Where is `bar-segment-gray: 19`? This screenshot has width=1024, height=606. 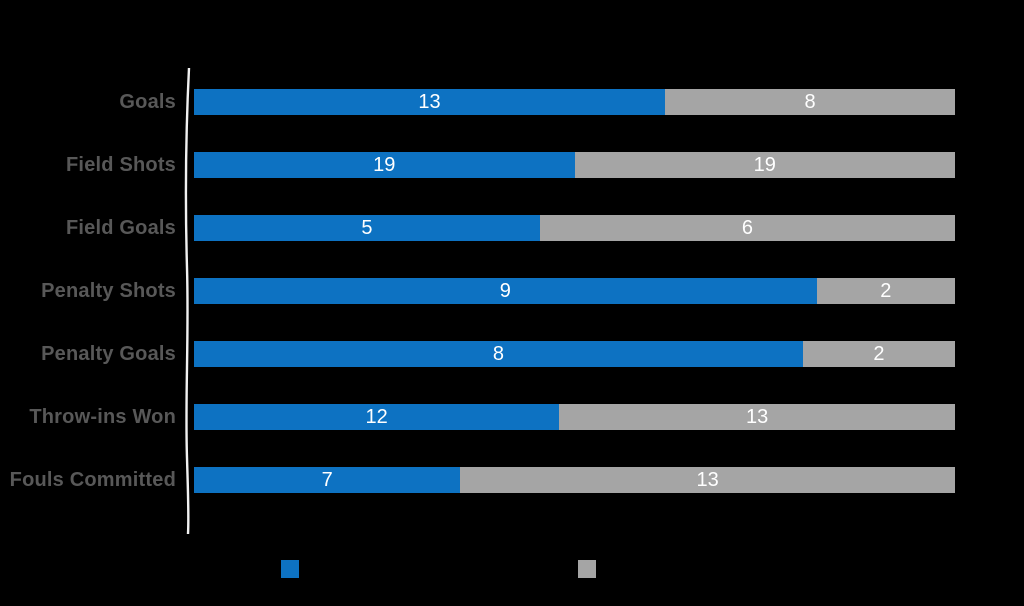
bar-segment-gray: 19 is located at coordinates (764, 165).